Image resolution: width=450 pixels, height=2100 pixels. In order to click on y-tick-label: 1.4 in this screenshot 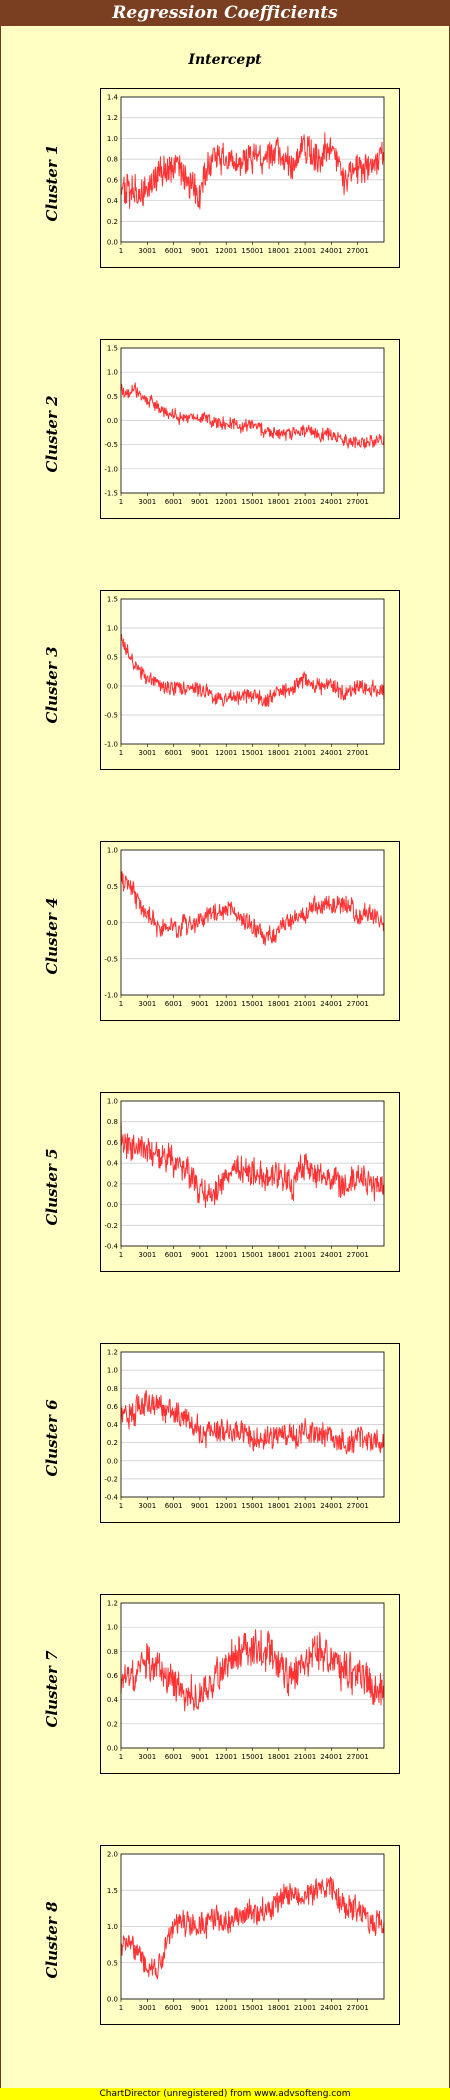, I will do `click(113, 98)`.